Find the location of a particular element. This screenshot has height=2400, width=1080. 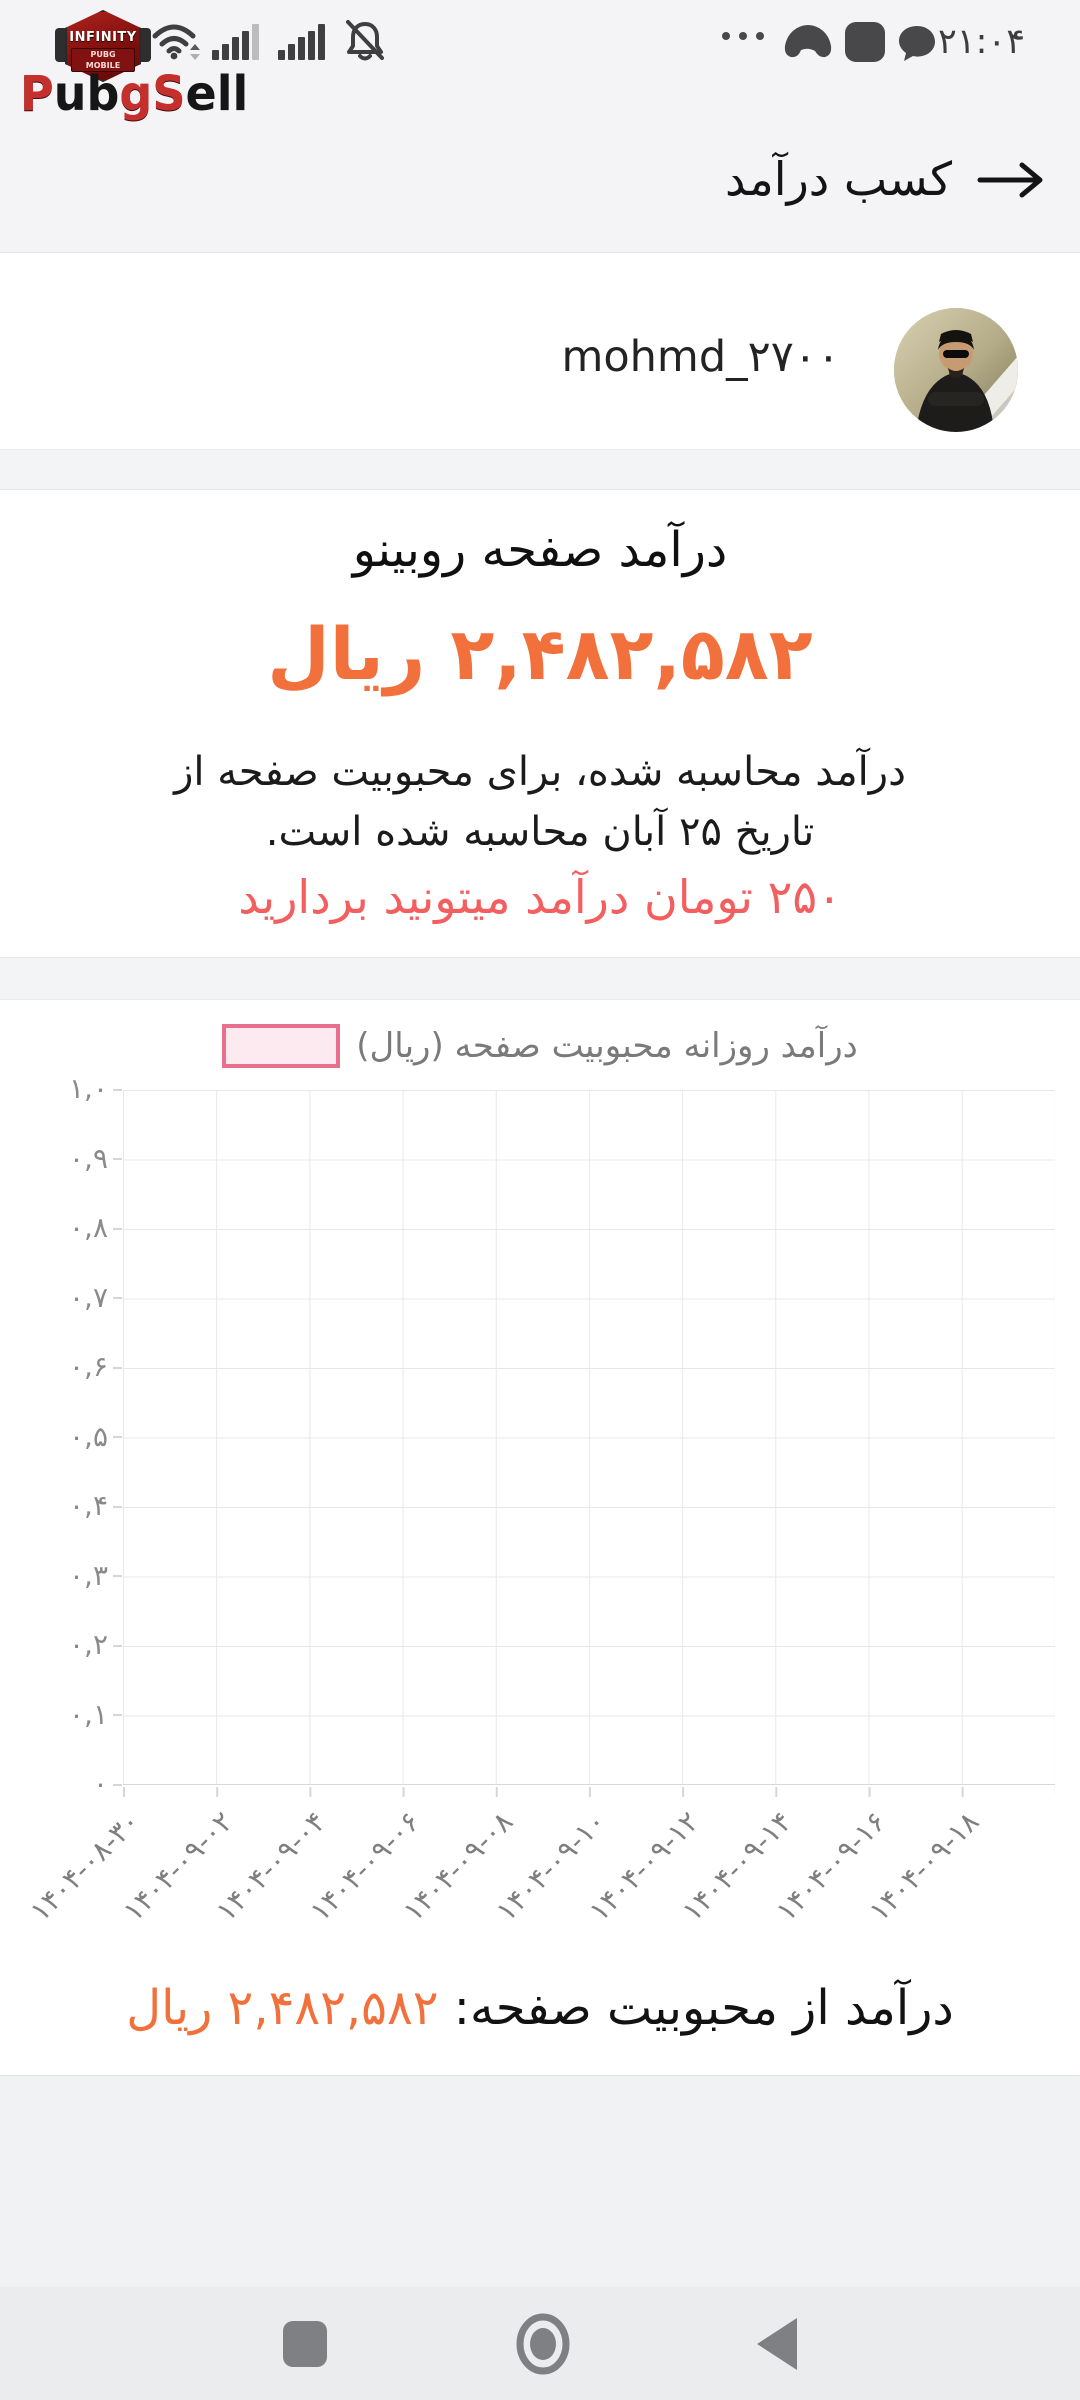

username: mohmd_۲۷۰۰ is located at coordinates (700, 357).